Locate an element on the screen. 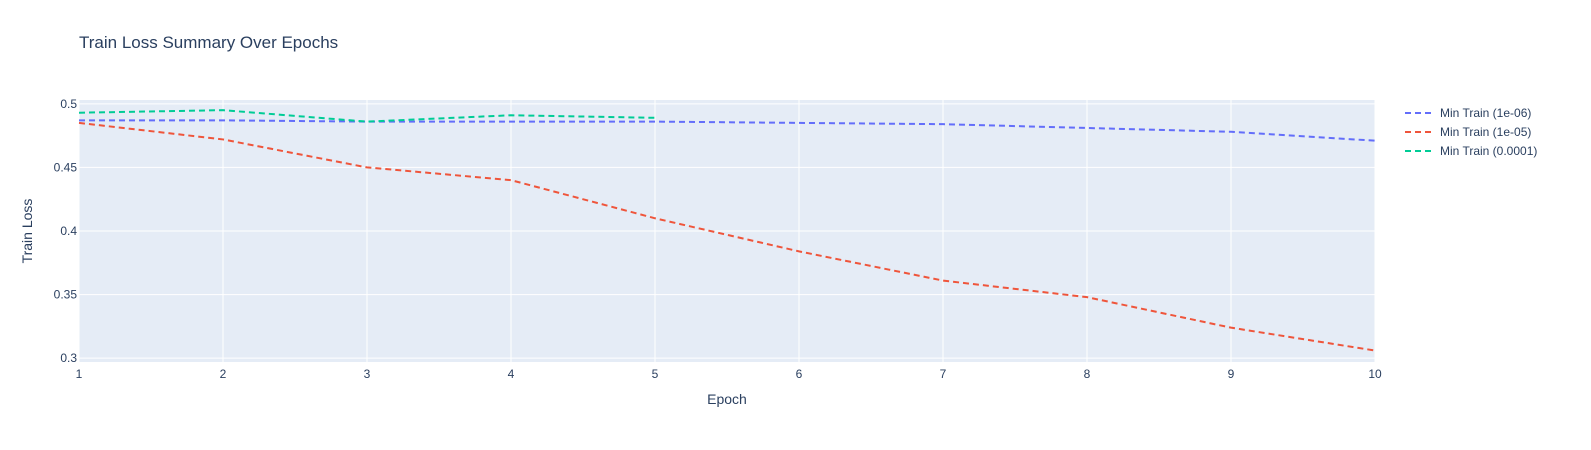  x-tick-label: 5 is located at coordinates (655, 374).